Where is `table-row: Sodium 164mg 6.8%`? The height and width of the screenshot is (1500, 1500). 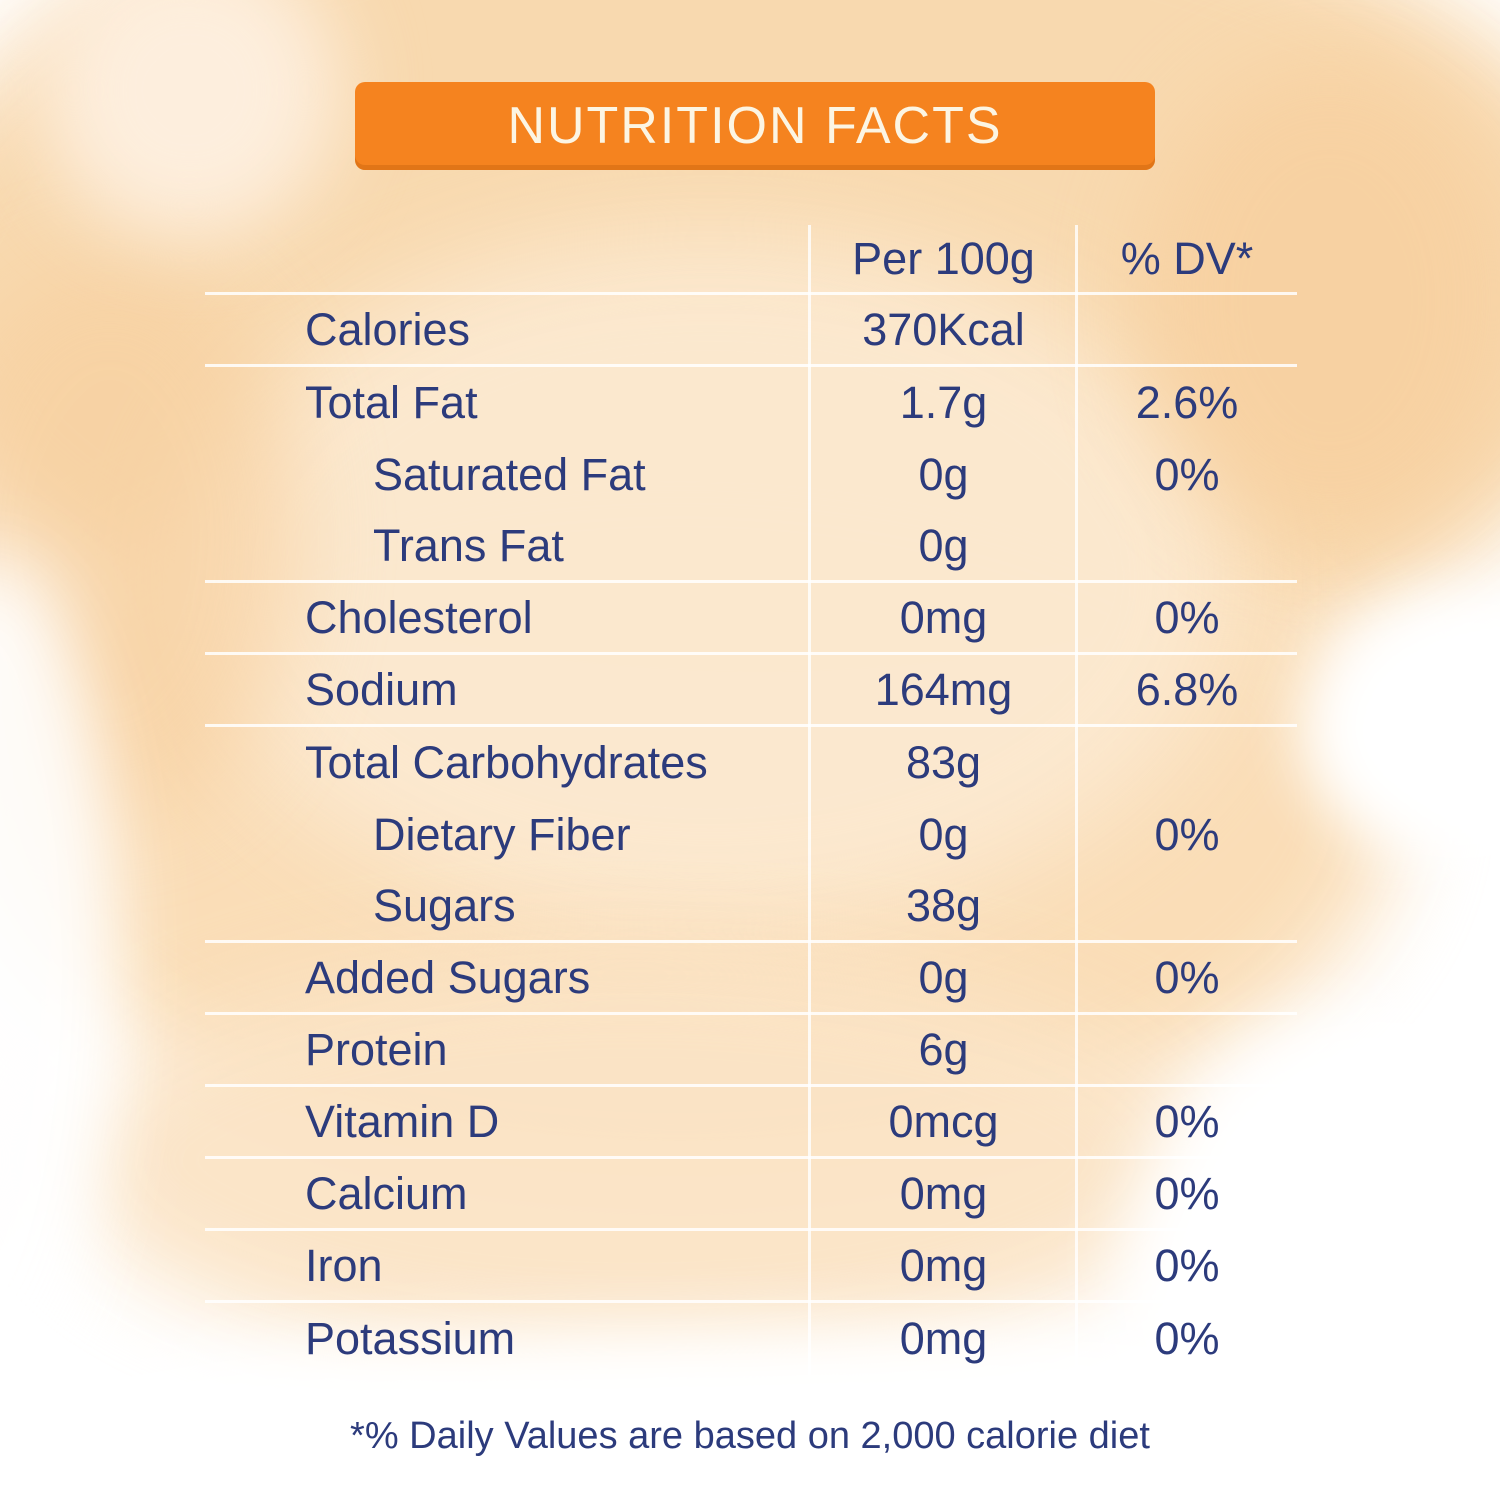
table-row: Sodium 164mg 6.8% is located at coordinates (751, 691).